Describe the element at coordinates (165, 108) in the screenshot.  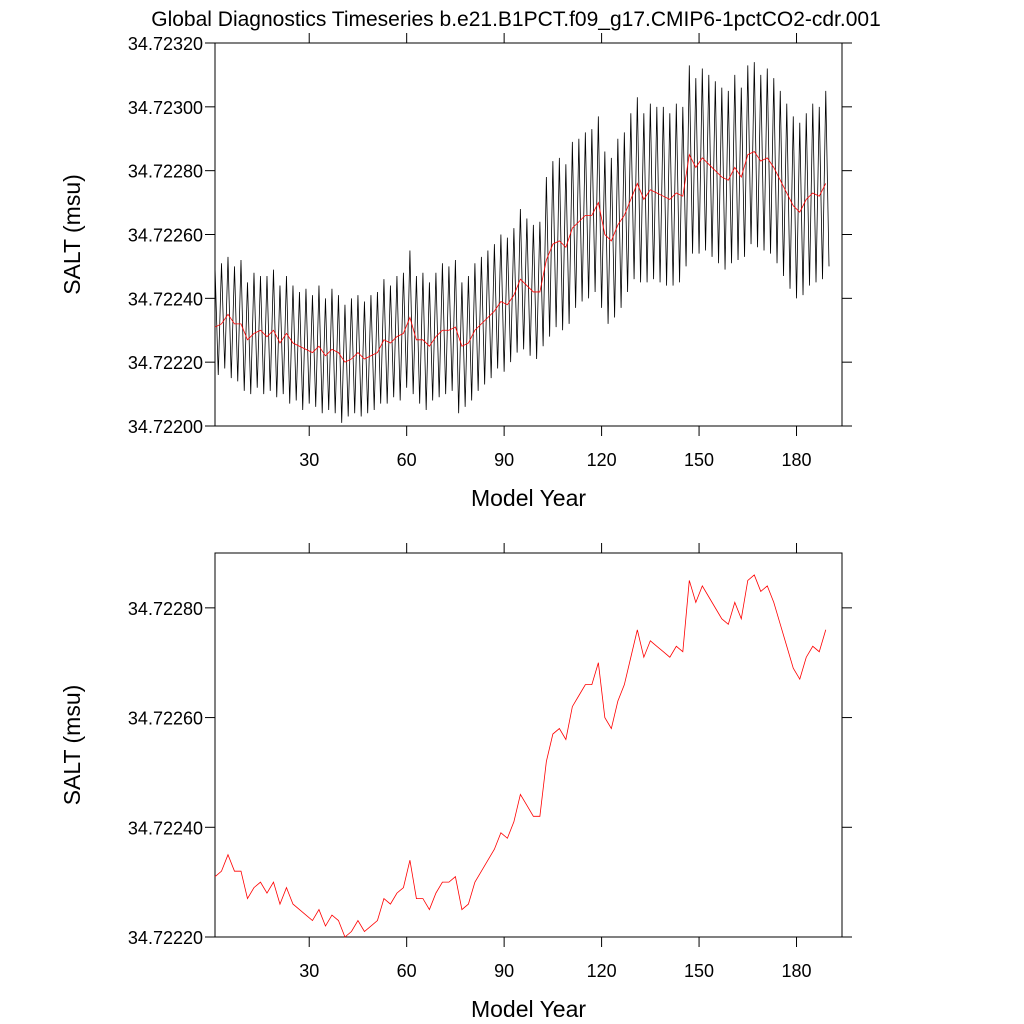
I see `y-tick-label: 34.72300` at that location.